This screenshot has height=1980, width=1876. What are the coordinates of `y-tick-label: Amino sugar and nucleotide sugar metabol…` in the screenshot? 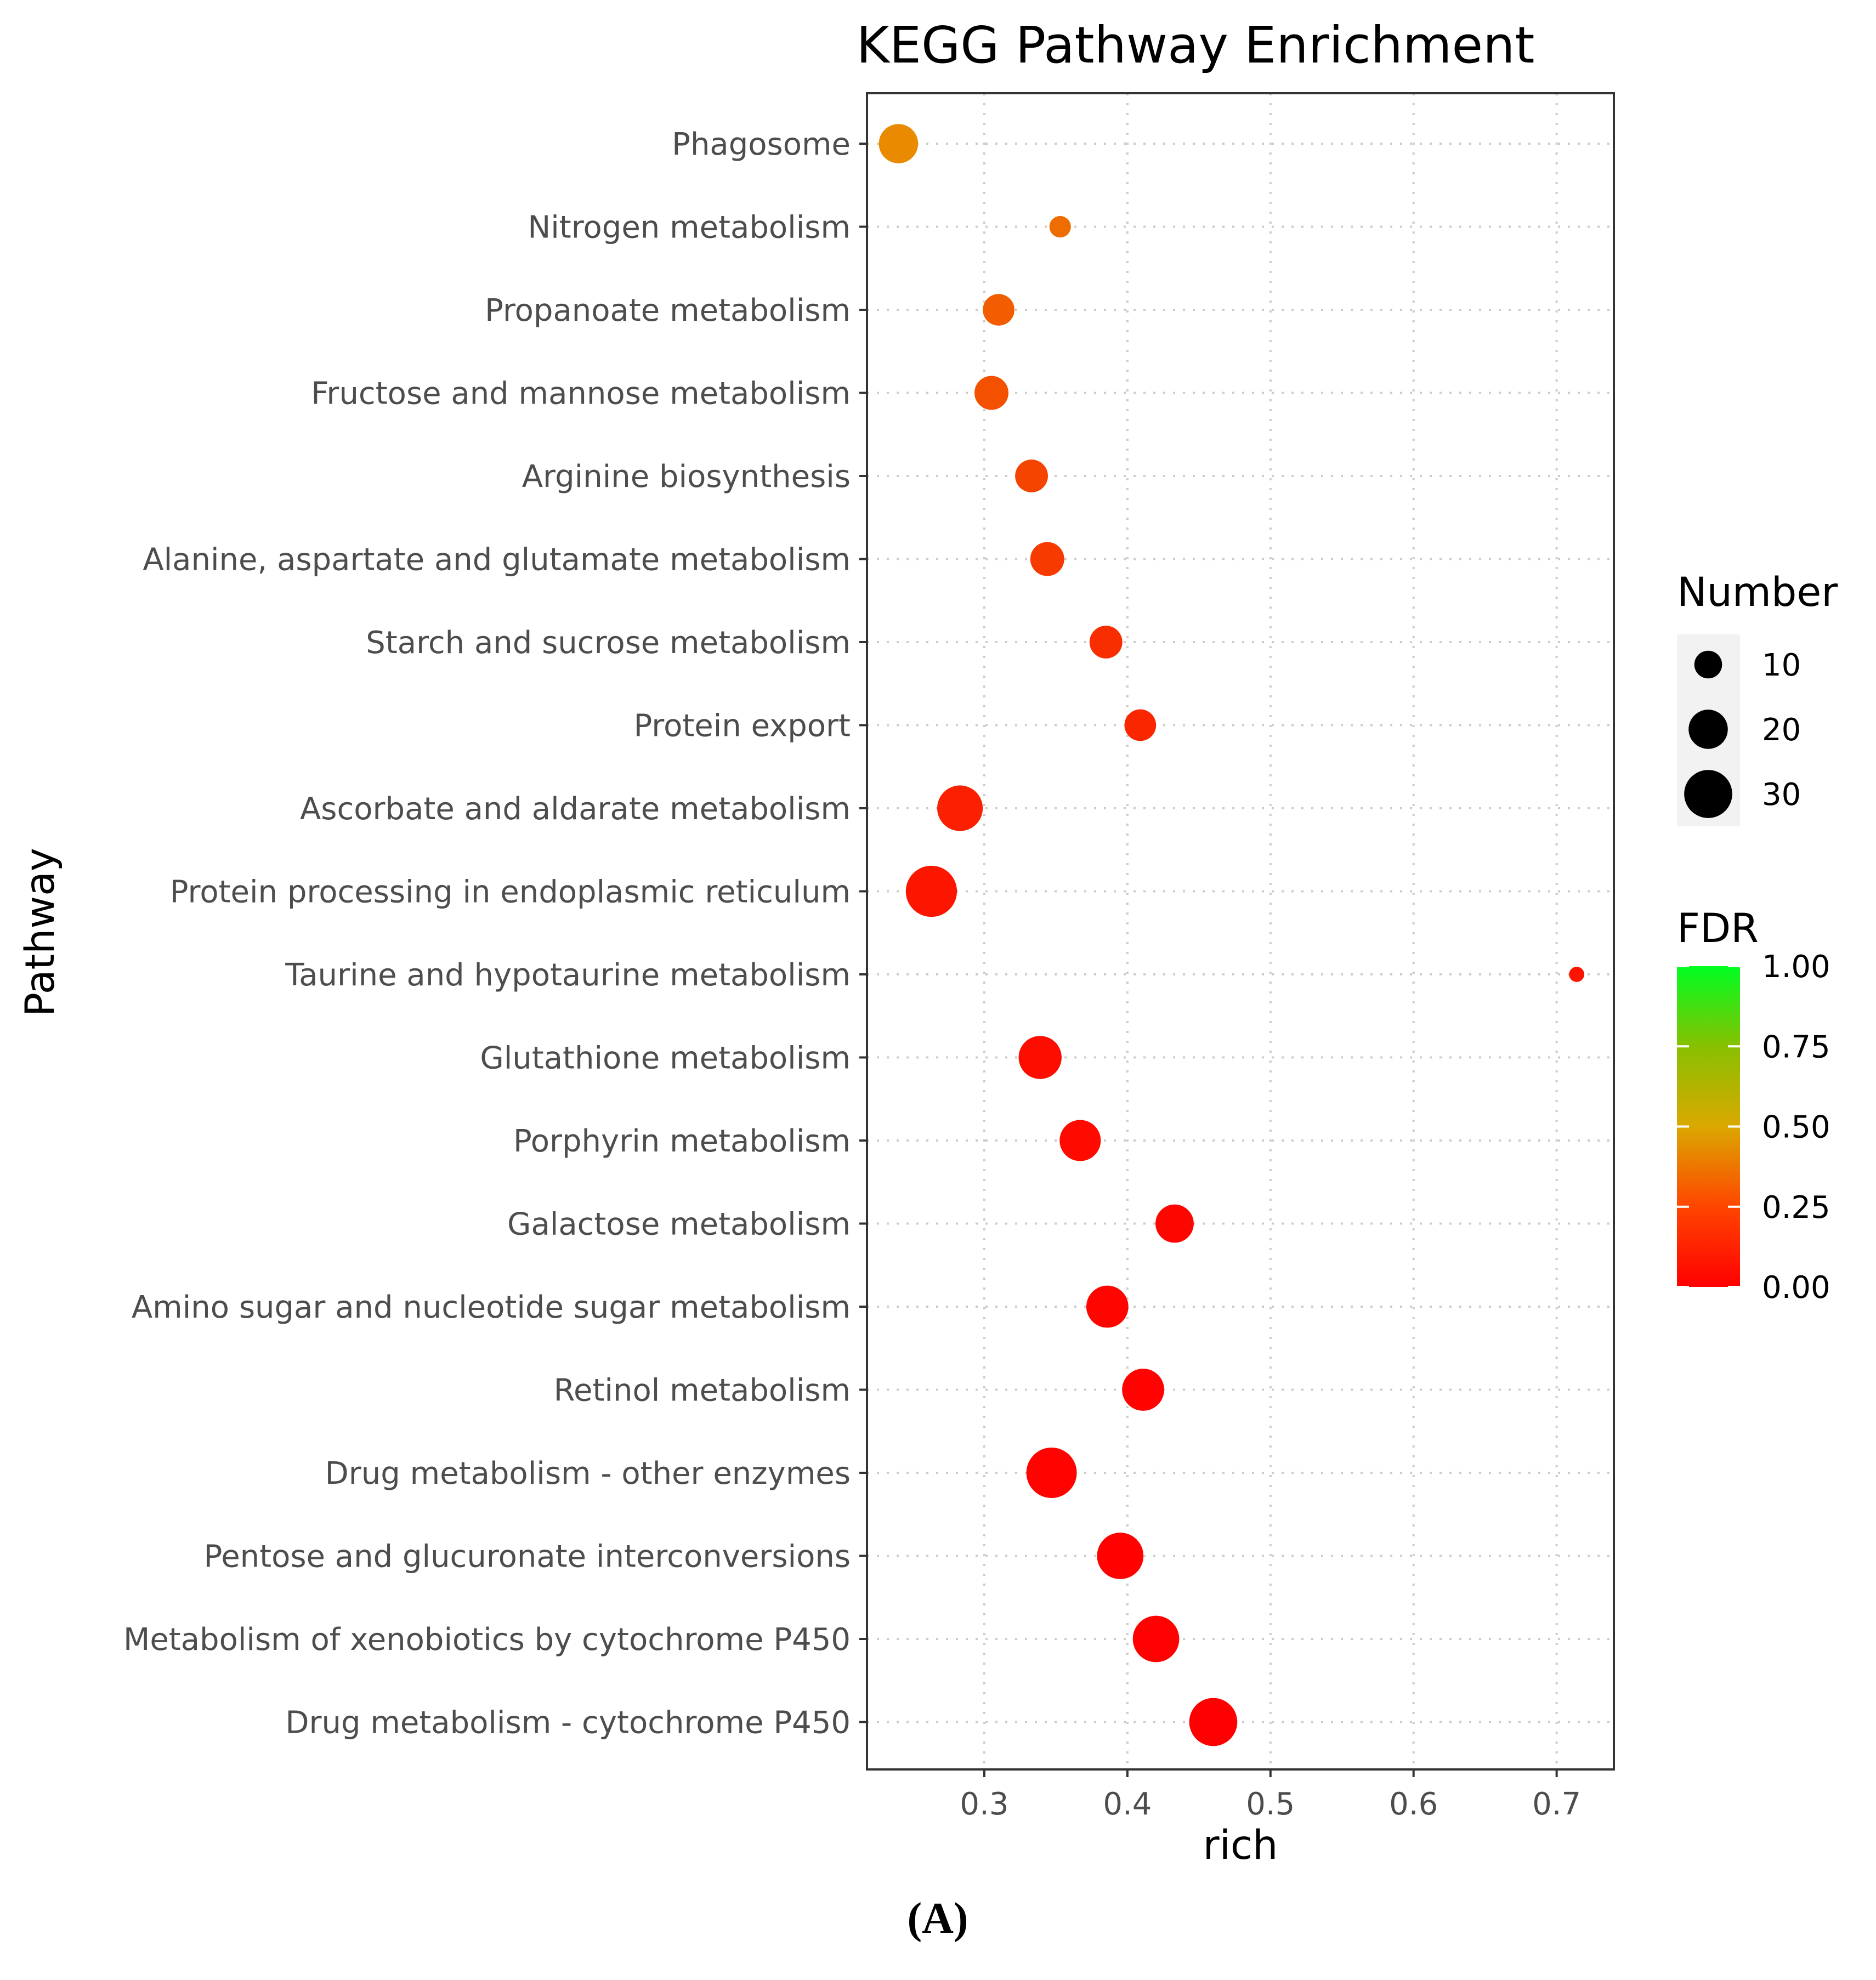 It's located at (491, 1307).